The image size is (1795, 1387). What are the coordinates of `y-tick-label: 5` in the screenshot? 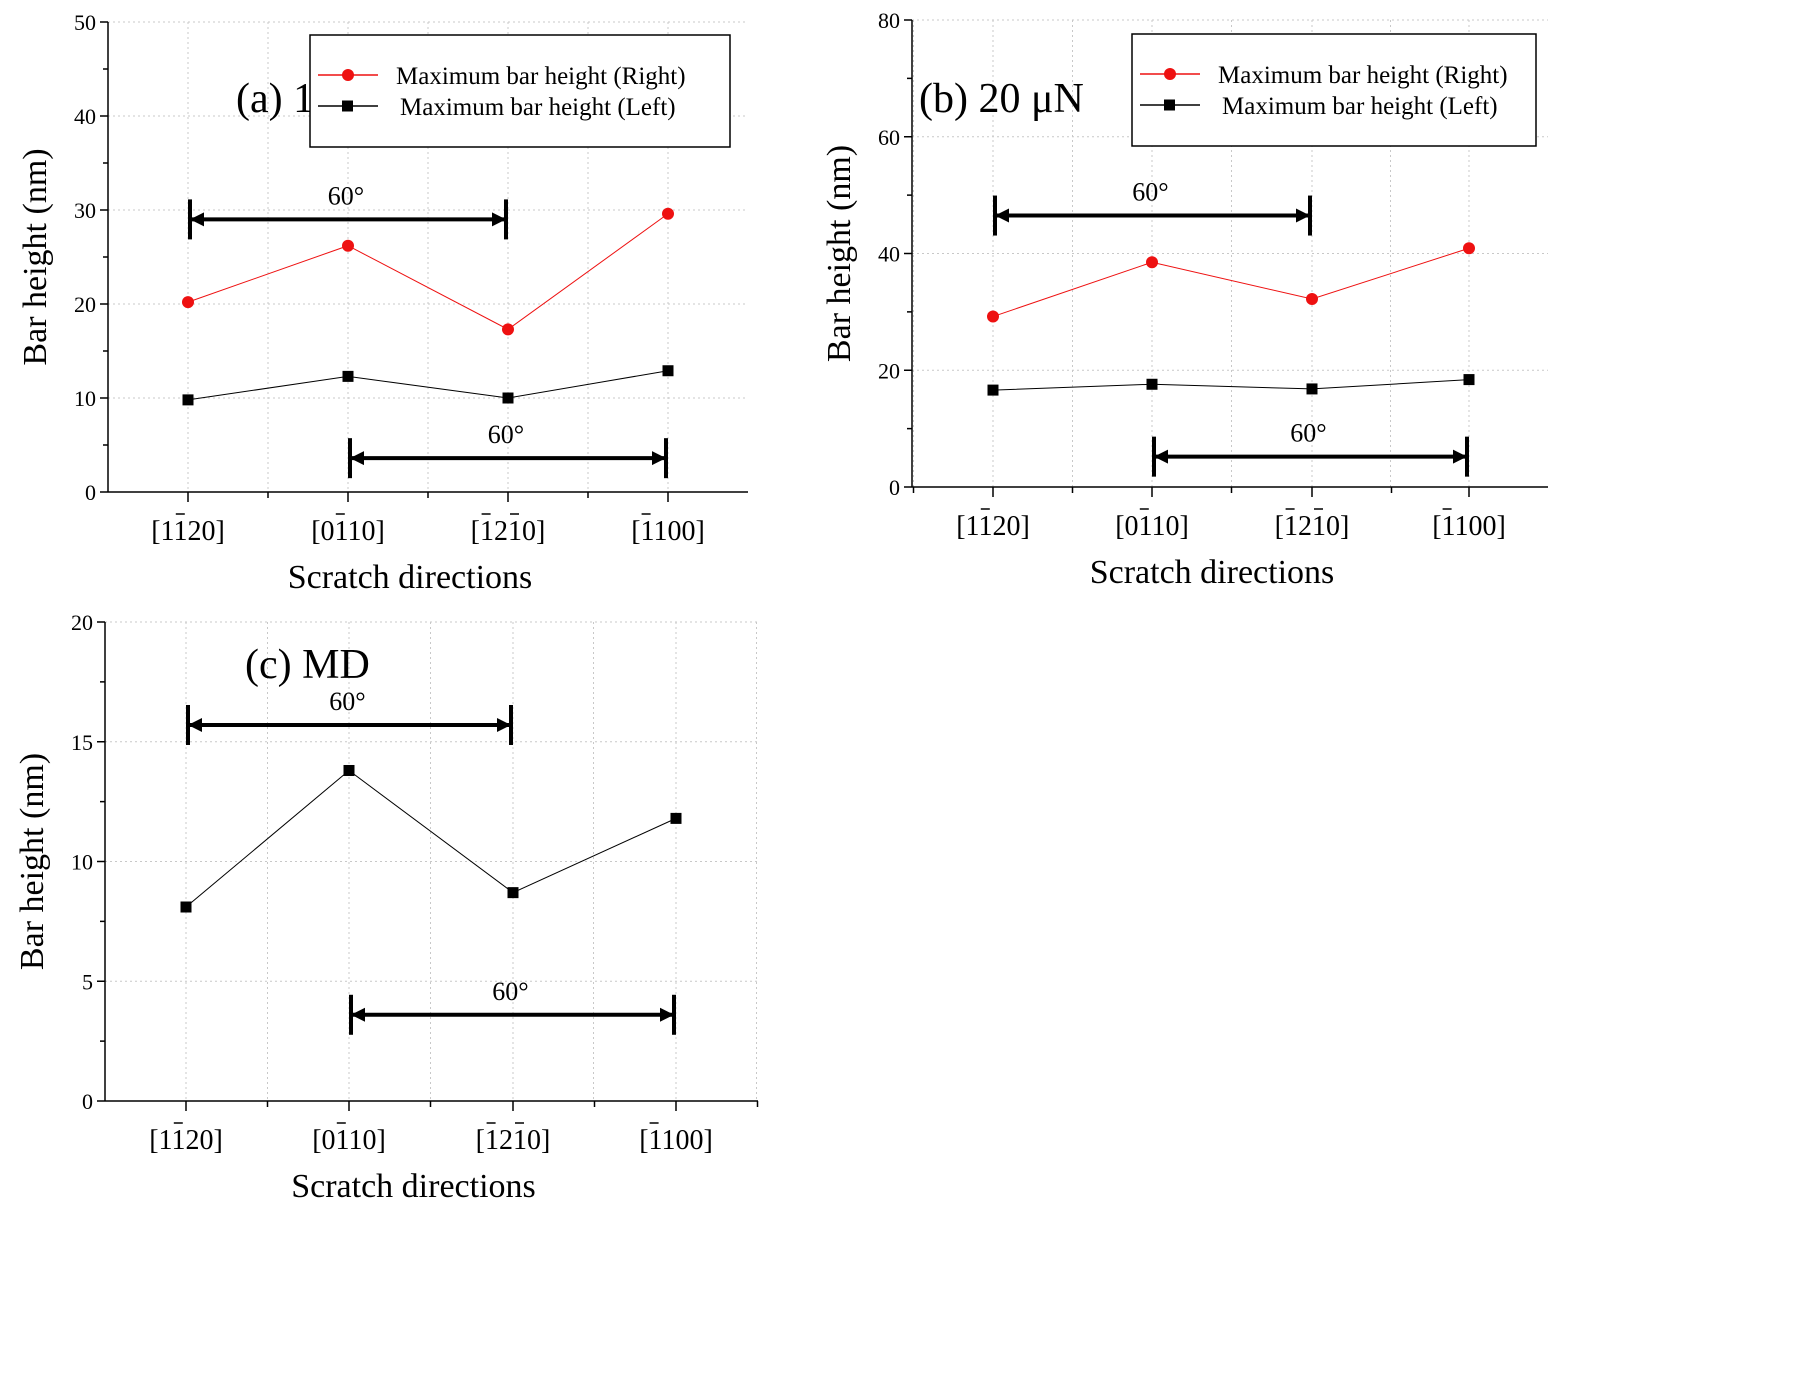 It's located at (87, 981).